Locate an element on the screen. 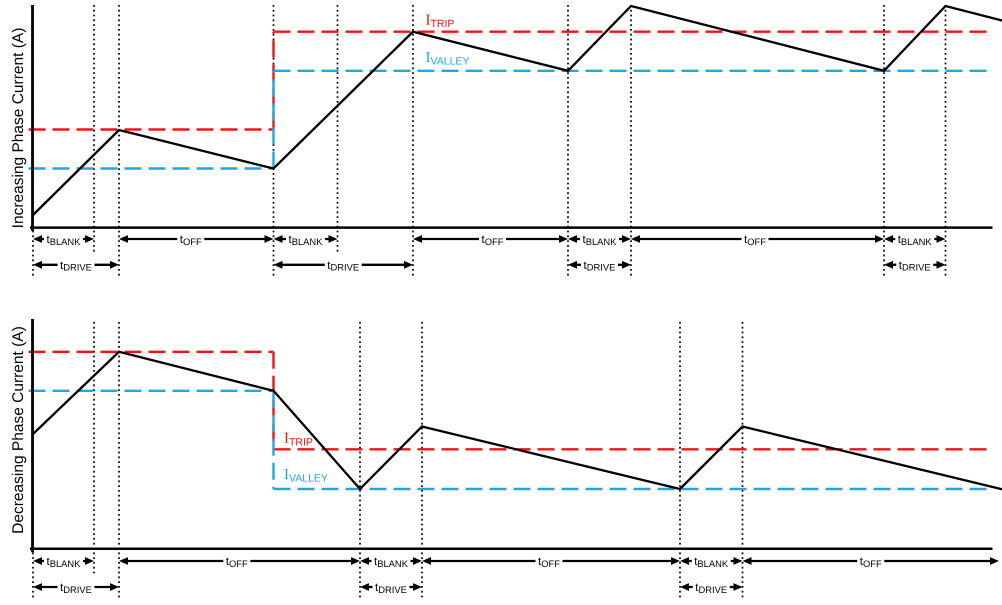 The width and height of the screenshot is (1002, 605). svg-text: Increasing Phase Current (A) is located at coordinates (18, 128).